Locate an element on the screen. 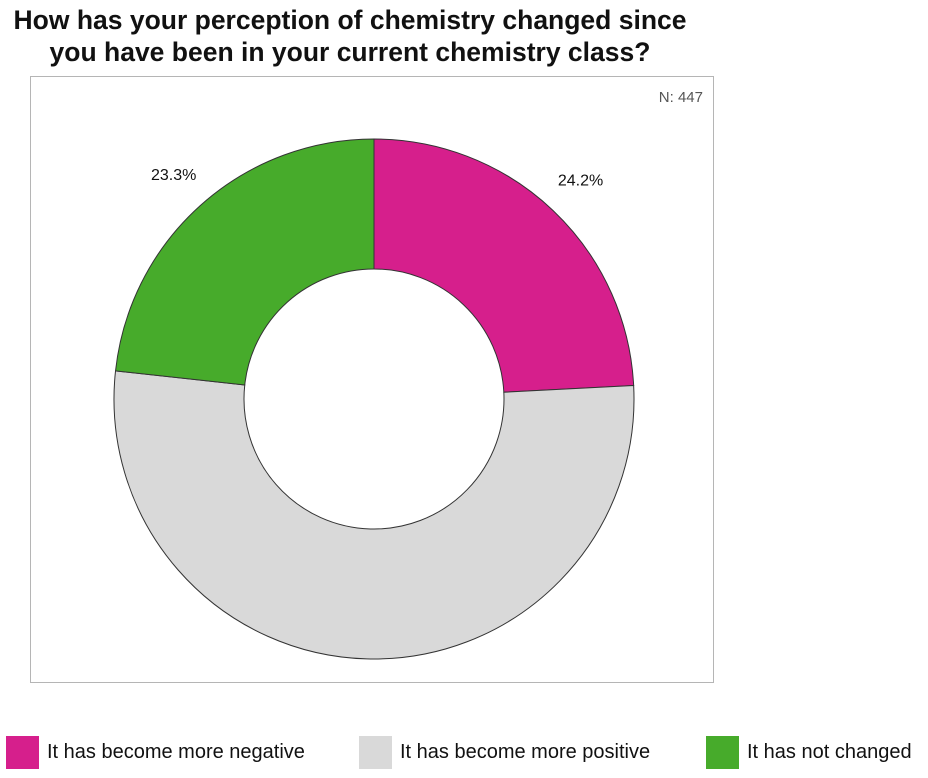  legend-item-unchanged: It has not changed is located at coordinates (809, 752).